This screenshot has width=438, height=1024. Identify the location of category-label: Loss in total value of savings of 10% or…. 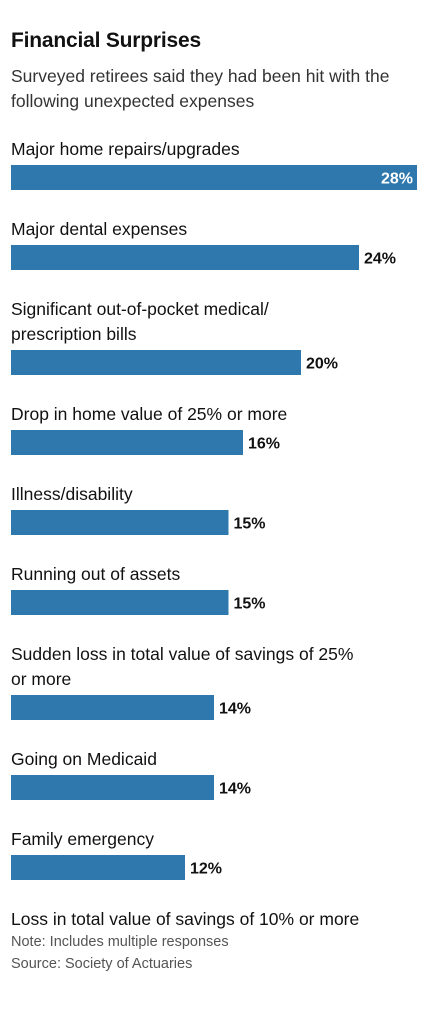
(185, 919).